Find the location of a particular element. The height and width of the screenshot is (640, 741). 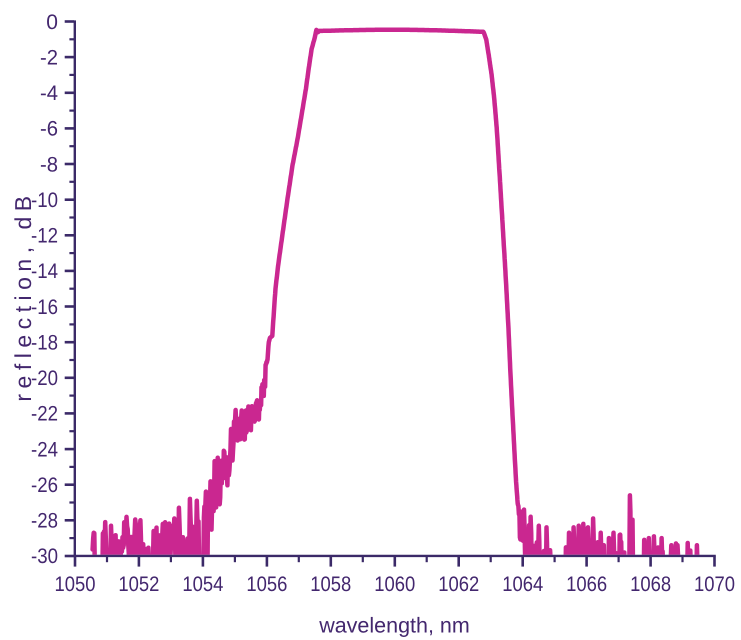

svg-text: -4 is located at coordinates (49, 93).